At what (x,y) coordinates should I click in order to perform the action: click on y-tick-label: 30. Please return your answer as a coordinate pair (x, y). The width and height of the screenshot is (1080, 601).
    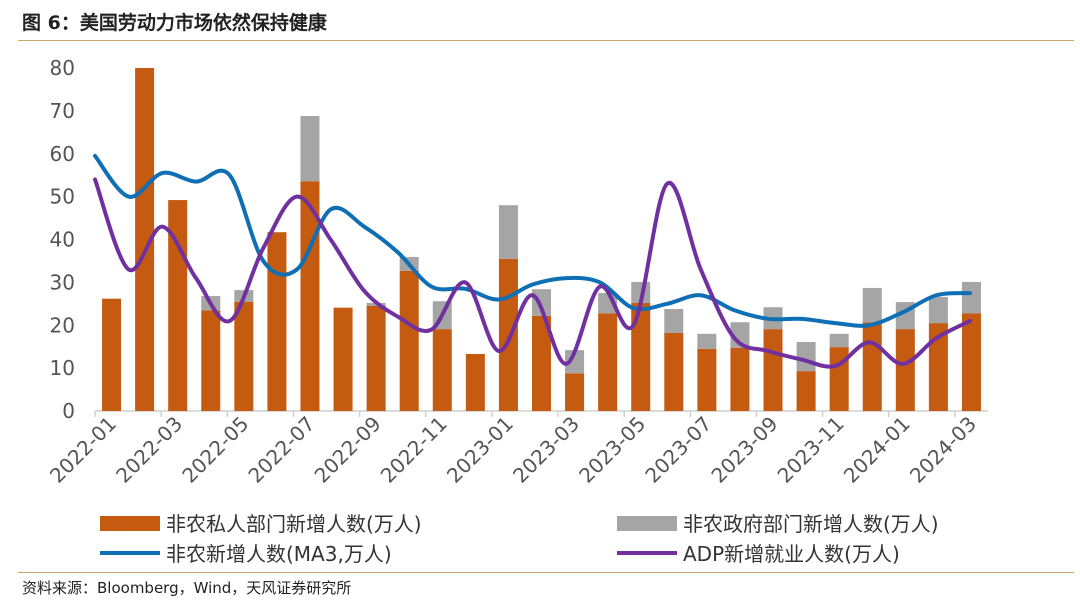
    Looking at the image, I should click on (62, 282).